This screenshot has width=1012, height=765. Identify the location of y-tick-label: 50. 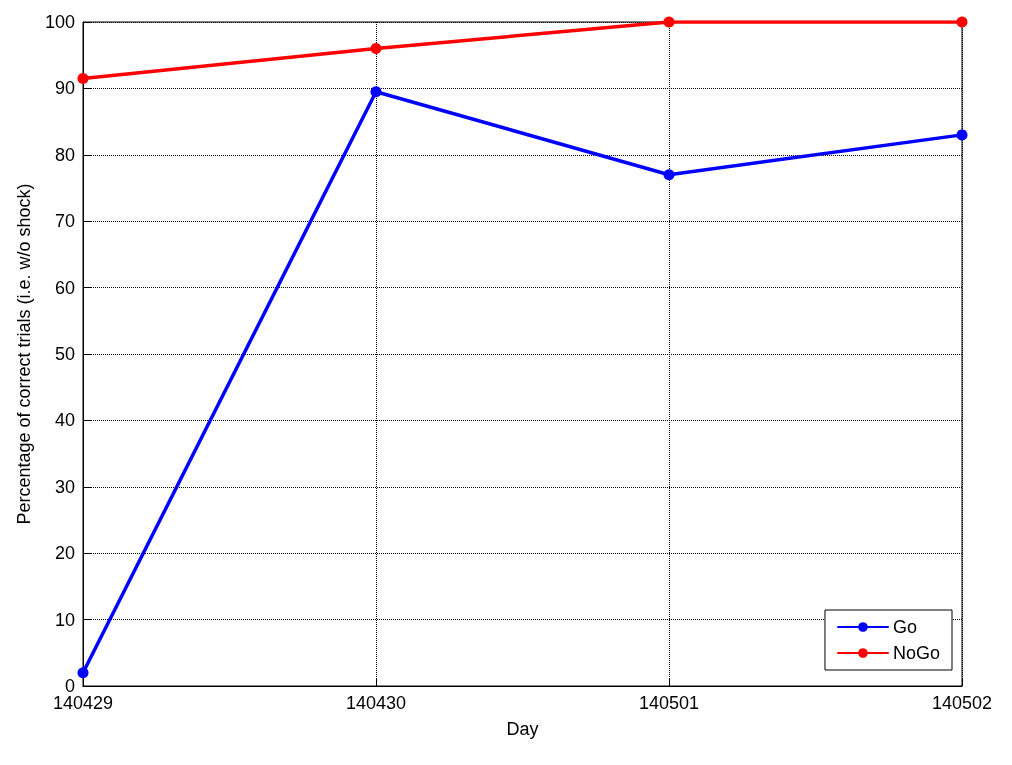
(64, 354).